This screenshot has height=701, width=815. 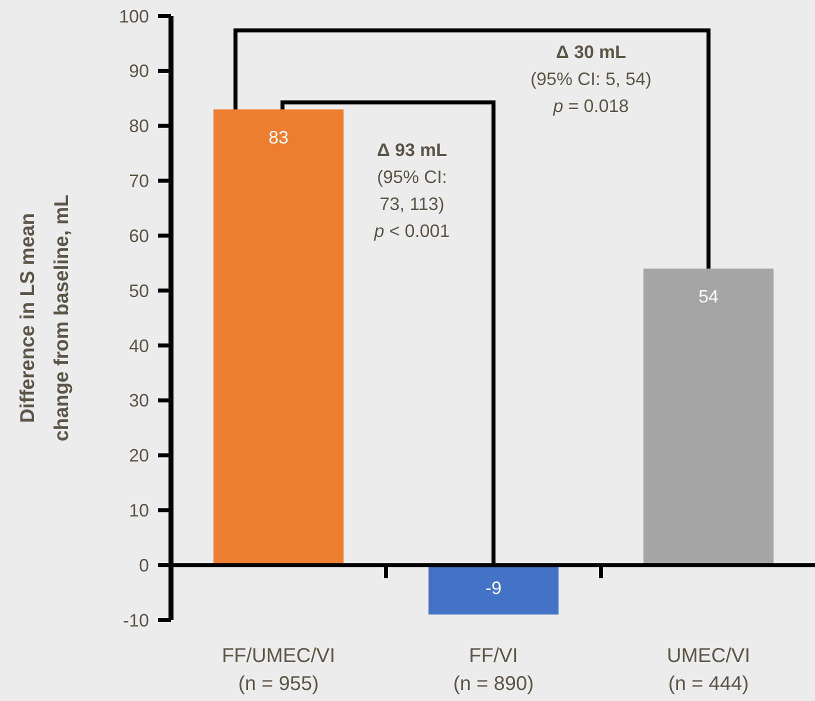 I want to click on y-tick-label: 10, so click(x=138, y=510).